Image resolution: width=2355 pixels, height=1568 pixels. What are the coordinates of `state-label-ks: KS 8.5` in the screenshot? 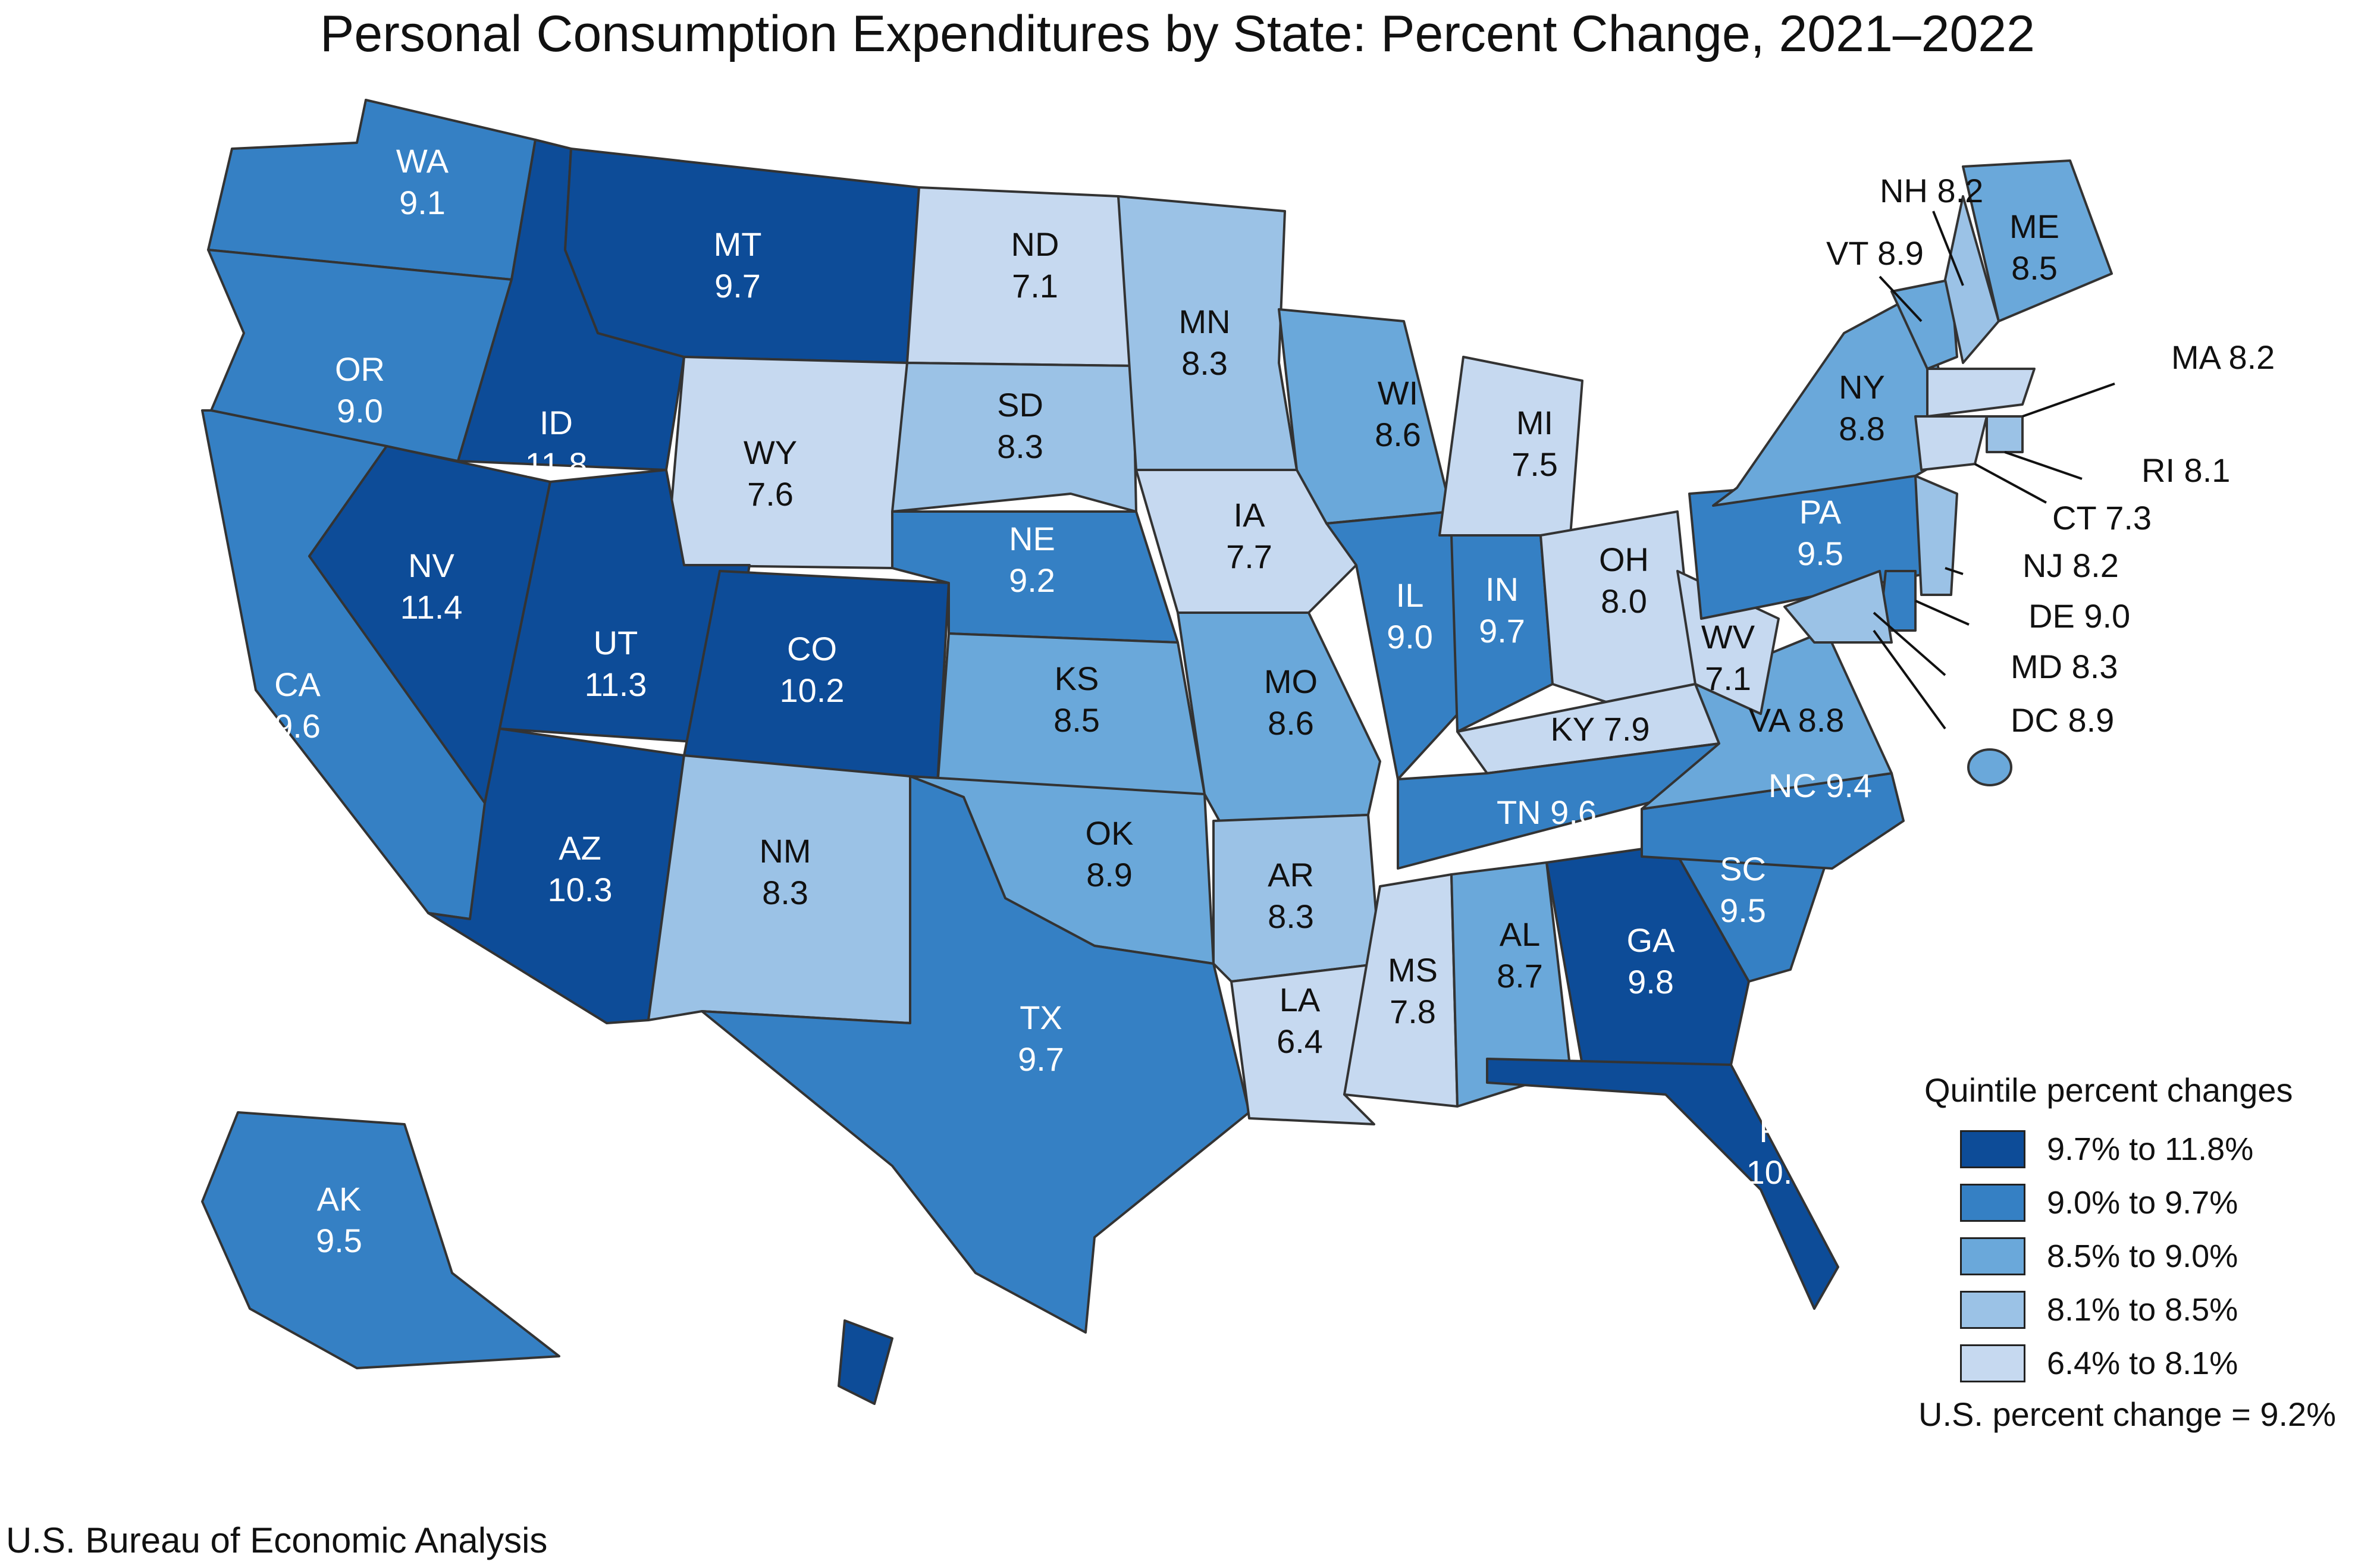 It's located at (1076, 699).